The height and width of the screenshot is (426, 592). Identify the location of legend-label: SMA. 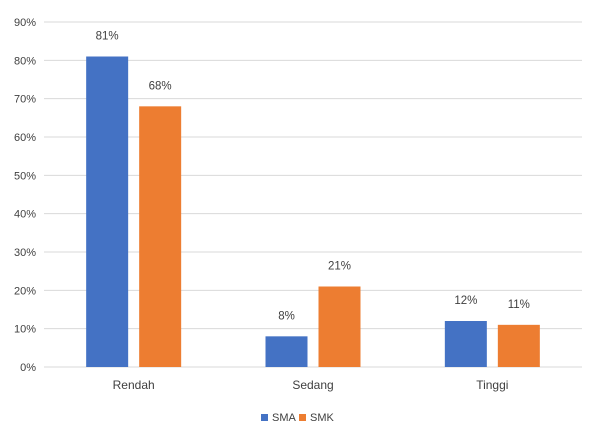
(284, 418).